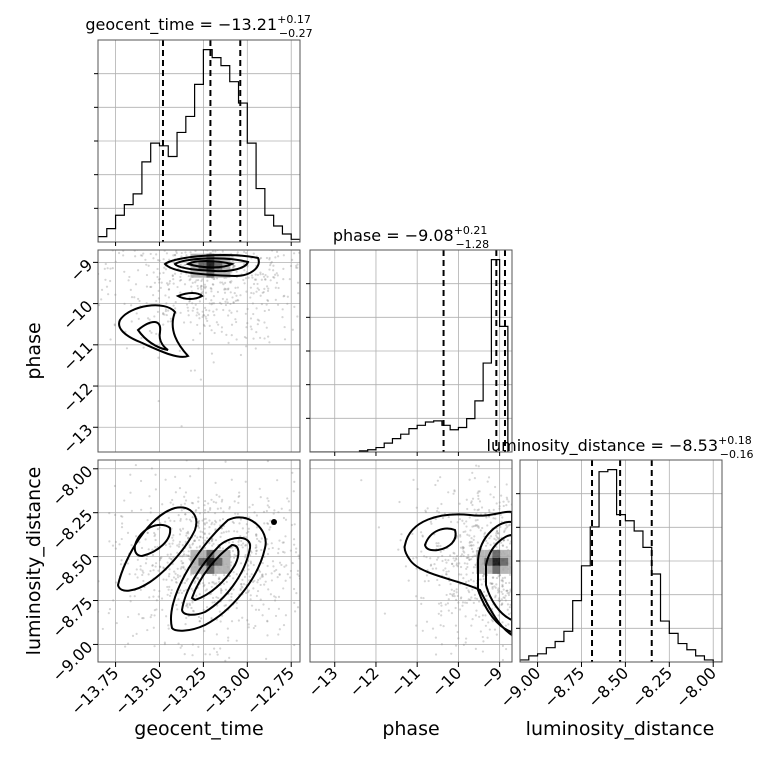 The width and height of the screenshot is (760, 760). Describe the element at coordinates (491, 678) in the screenshot. I see `x-tick-label: −9` at that location.